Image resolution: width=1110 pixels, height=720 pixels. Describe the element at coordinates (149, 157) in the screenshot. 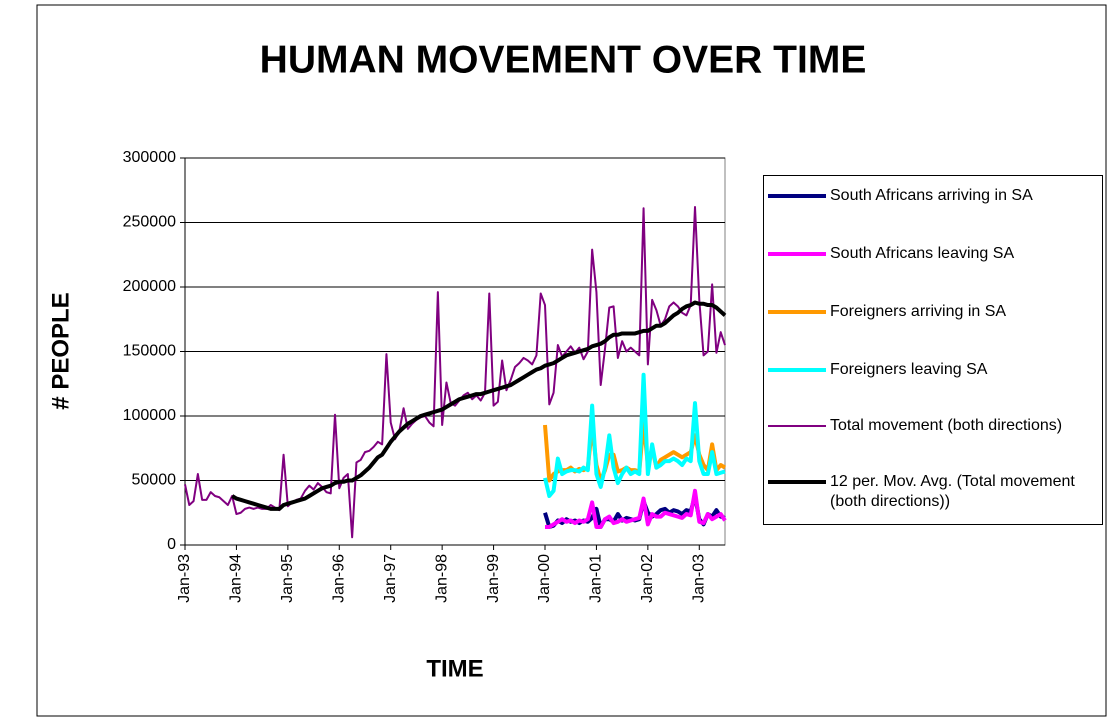

I see `y-tick-label: 300000` at that location.